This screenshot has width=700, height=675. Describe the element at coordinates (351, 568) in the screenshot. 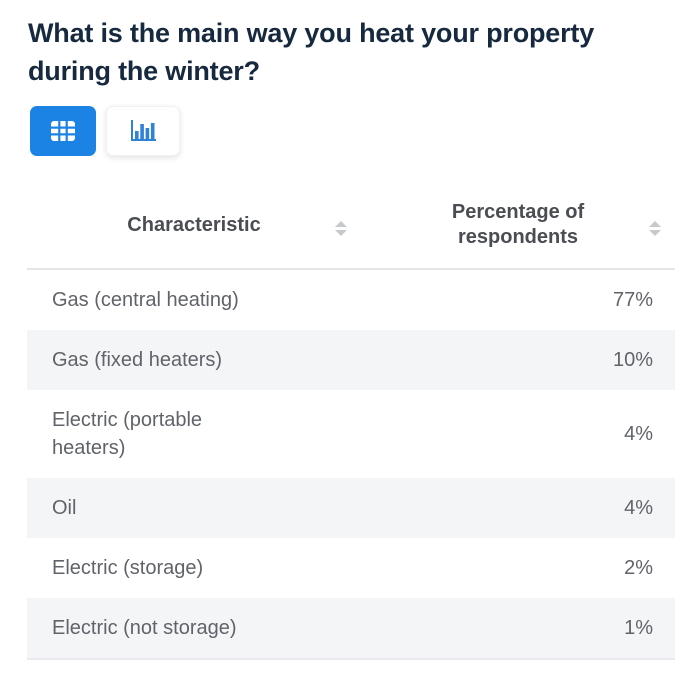

I see `table-row: Electric (storage) 2%` at that location.